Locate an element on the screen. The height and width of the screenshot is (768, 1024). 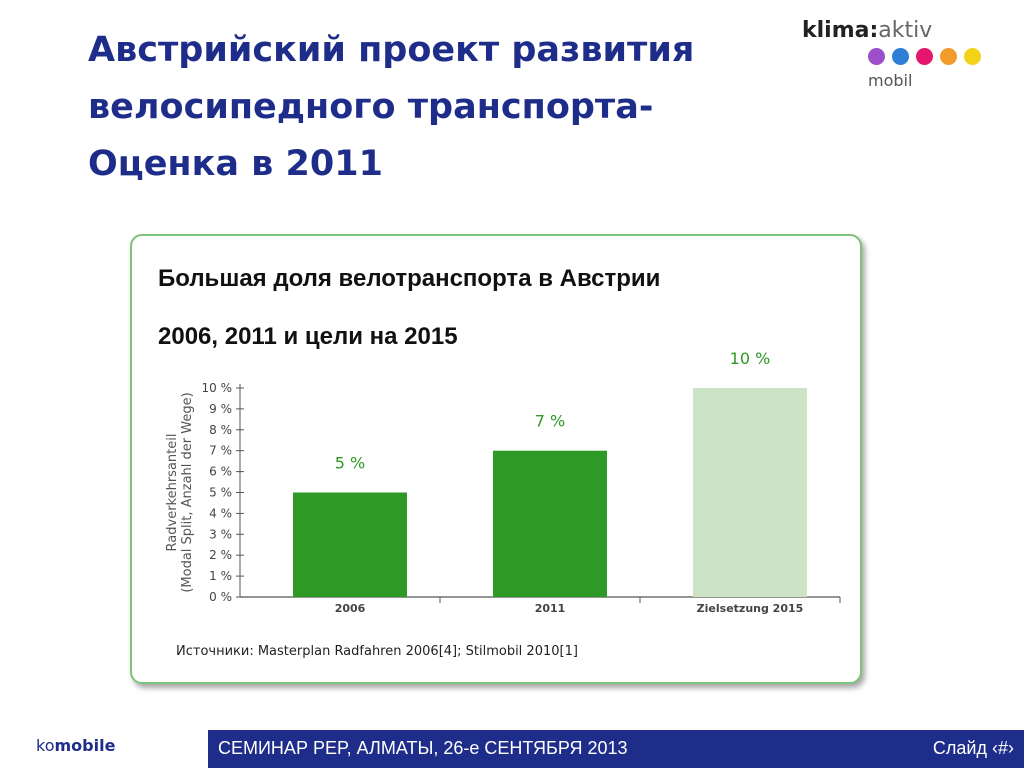
y-axis-subtitle: (Modal Split, Anzahl der Wege) is located at coordinates (187, 492).